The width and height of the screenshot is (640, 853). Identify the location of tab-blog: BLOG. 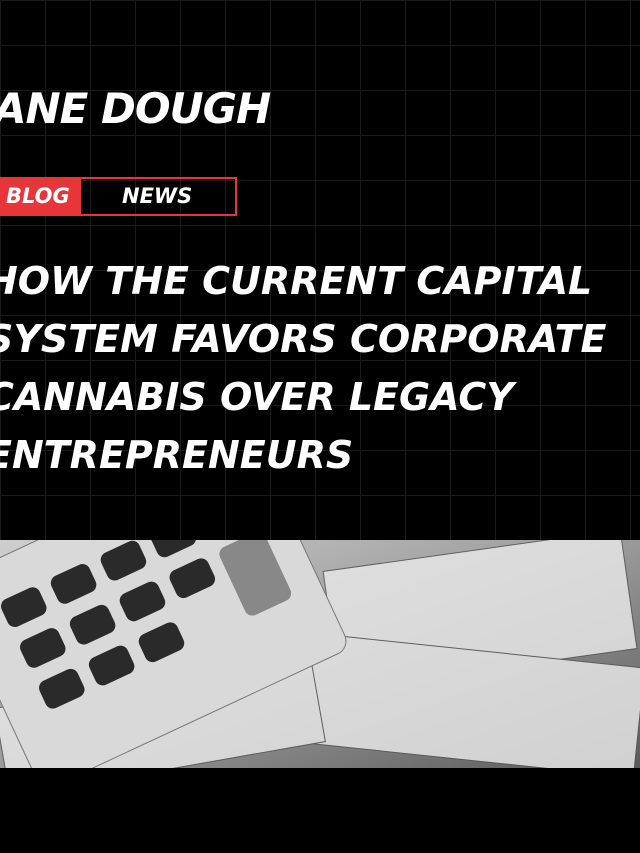
(40, 196).